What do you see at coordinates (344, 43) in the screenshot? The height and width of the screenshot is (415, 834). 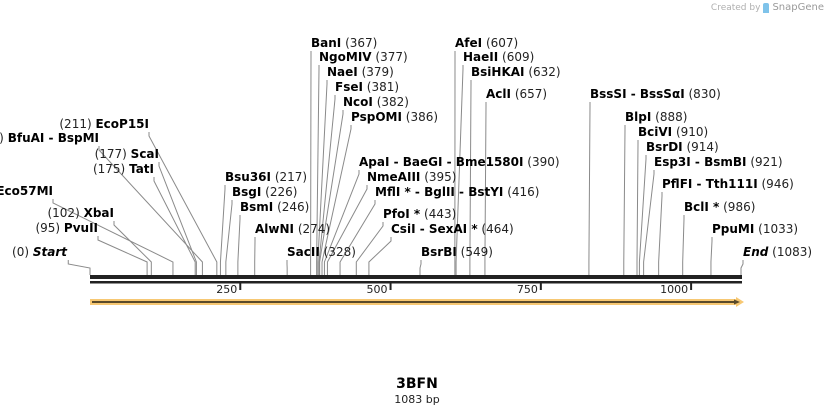 I see `site-label: BanI (367)` at bounding box center [344, 43].